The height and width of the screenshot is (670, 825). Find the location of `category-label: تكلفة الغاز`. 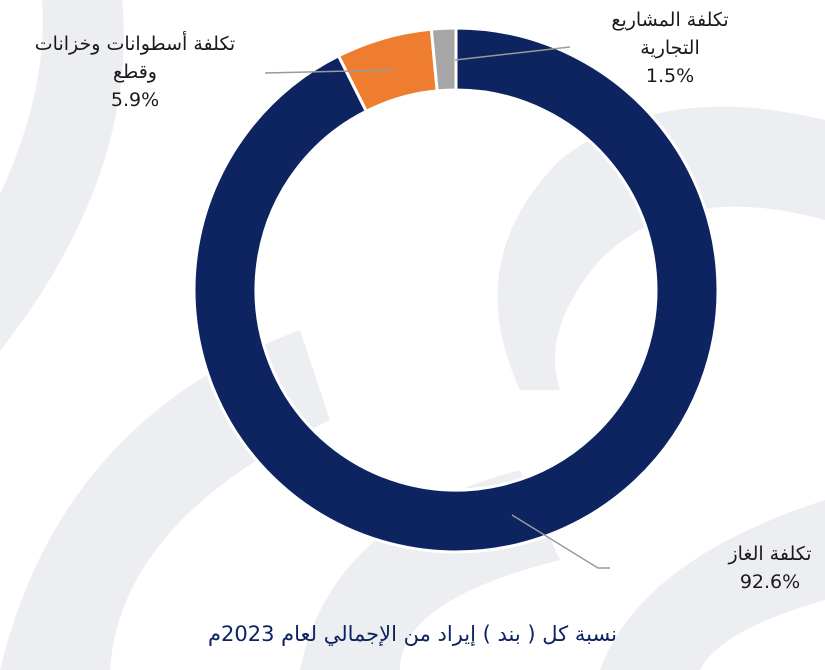

category-label: تكلفة الغاز is located at coordinates (770, 554).